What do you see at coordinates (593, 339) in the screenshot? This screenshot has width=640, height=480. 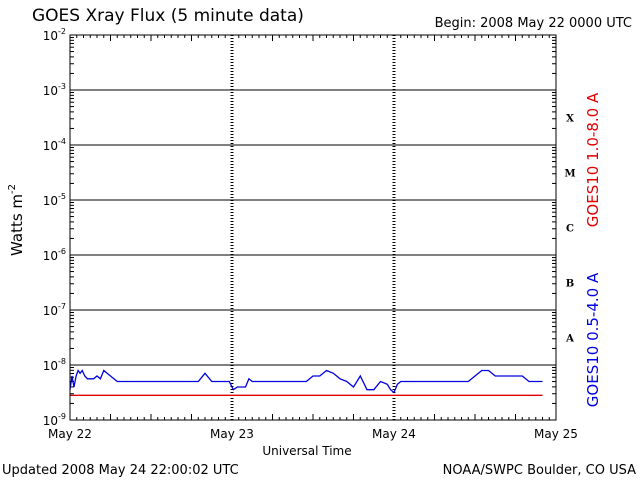 I see `legend-short-channel: GOES10 0.5-4.0 A` at bounding box center [593, 339].